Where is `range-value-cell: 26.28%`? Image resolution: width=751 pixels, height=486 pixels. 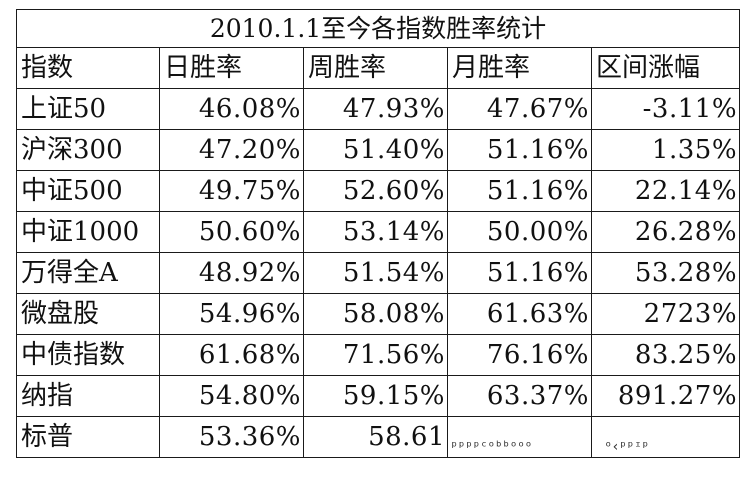 range-value-cell: 26.28% is located at coordinates (665, 232).